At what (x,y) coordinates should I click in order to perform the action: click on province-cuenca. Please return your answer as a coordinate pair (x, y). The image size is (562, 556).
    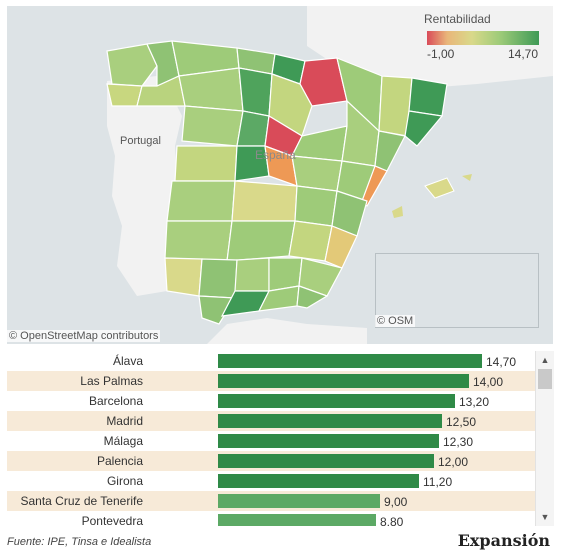
    Looking at the image, I should click on (316, 206).